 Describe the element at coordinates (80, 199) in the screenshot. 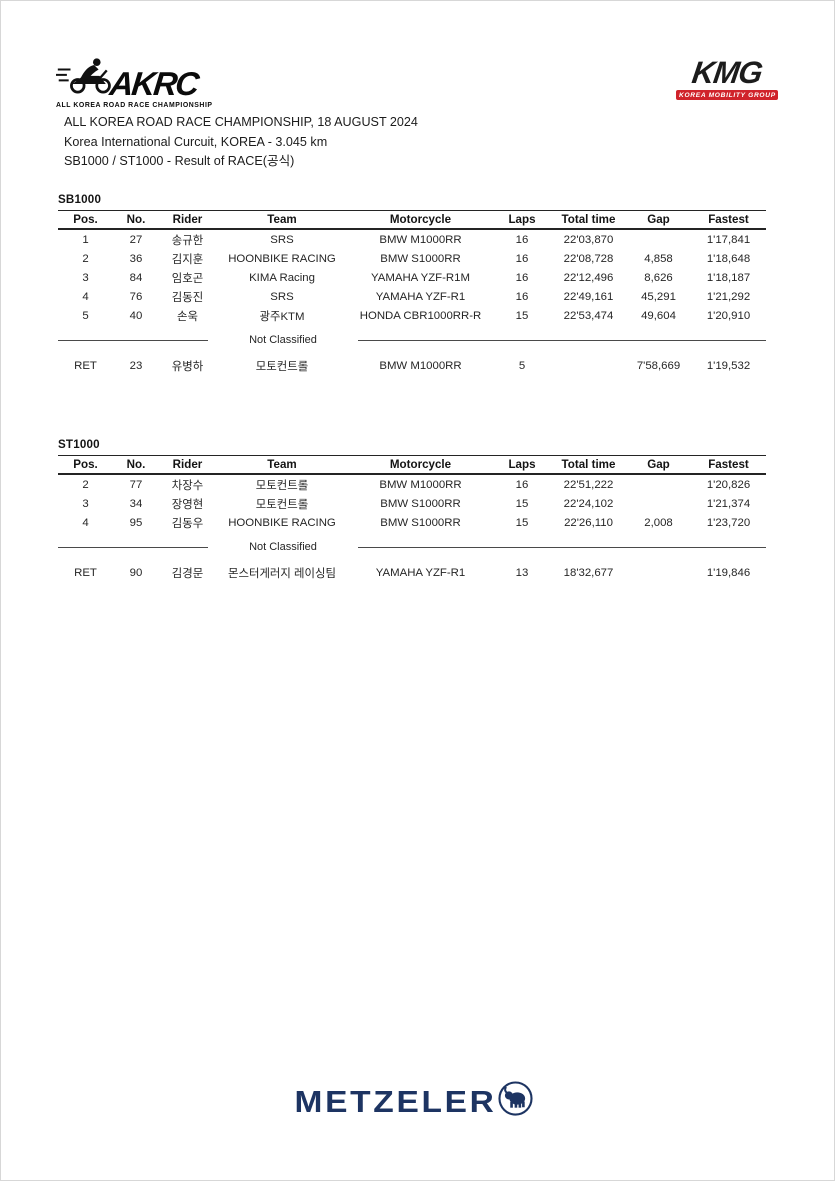

I see `section-title: SB1000` at that location.